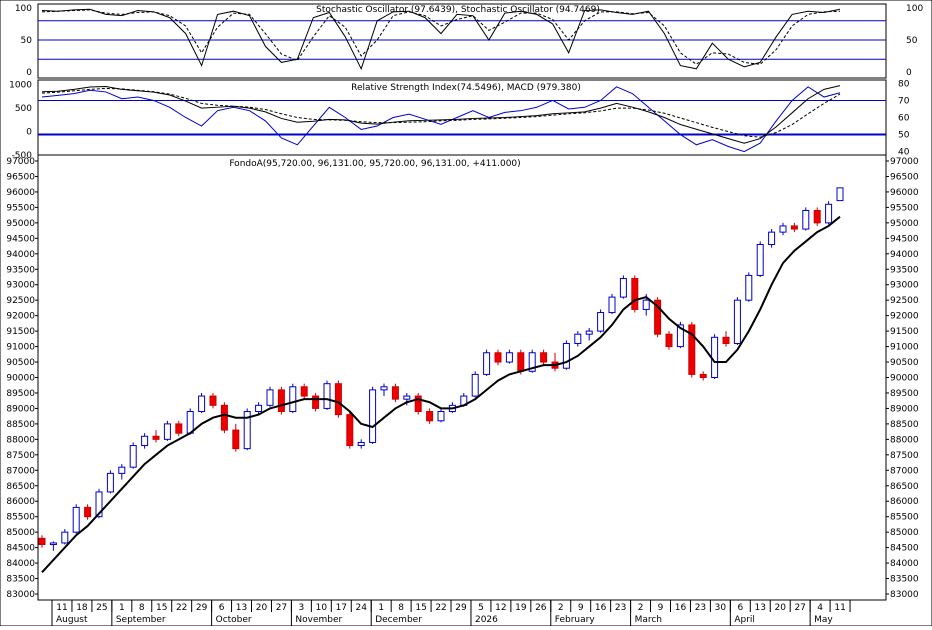 Image resolution: width=932 pixels, height=630 pixels. I want to click on price-right-tick-label: 89000, so click(904, 409).